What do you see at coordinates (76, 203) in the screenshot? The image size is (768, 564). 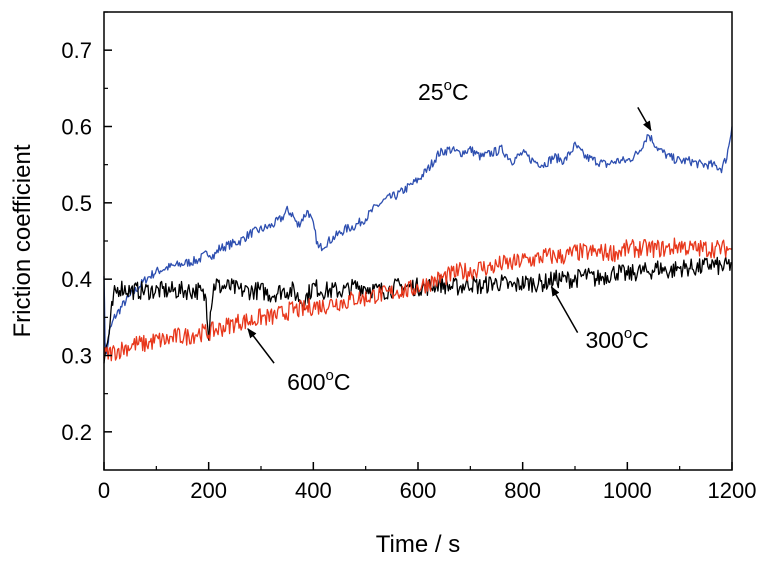 I see `y-tick-label: 0.5` at bounding box center [76, 203].